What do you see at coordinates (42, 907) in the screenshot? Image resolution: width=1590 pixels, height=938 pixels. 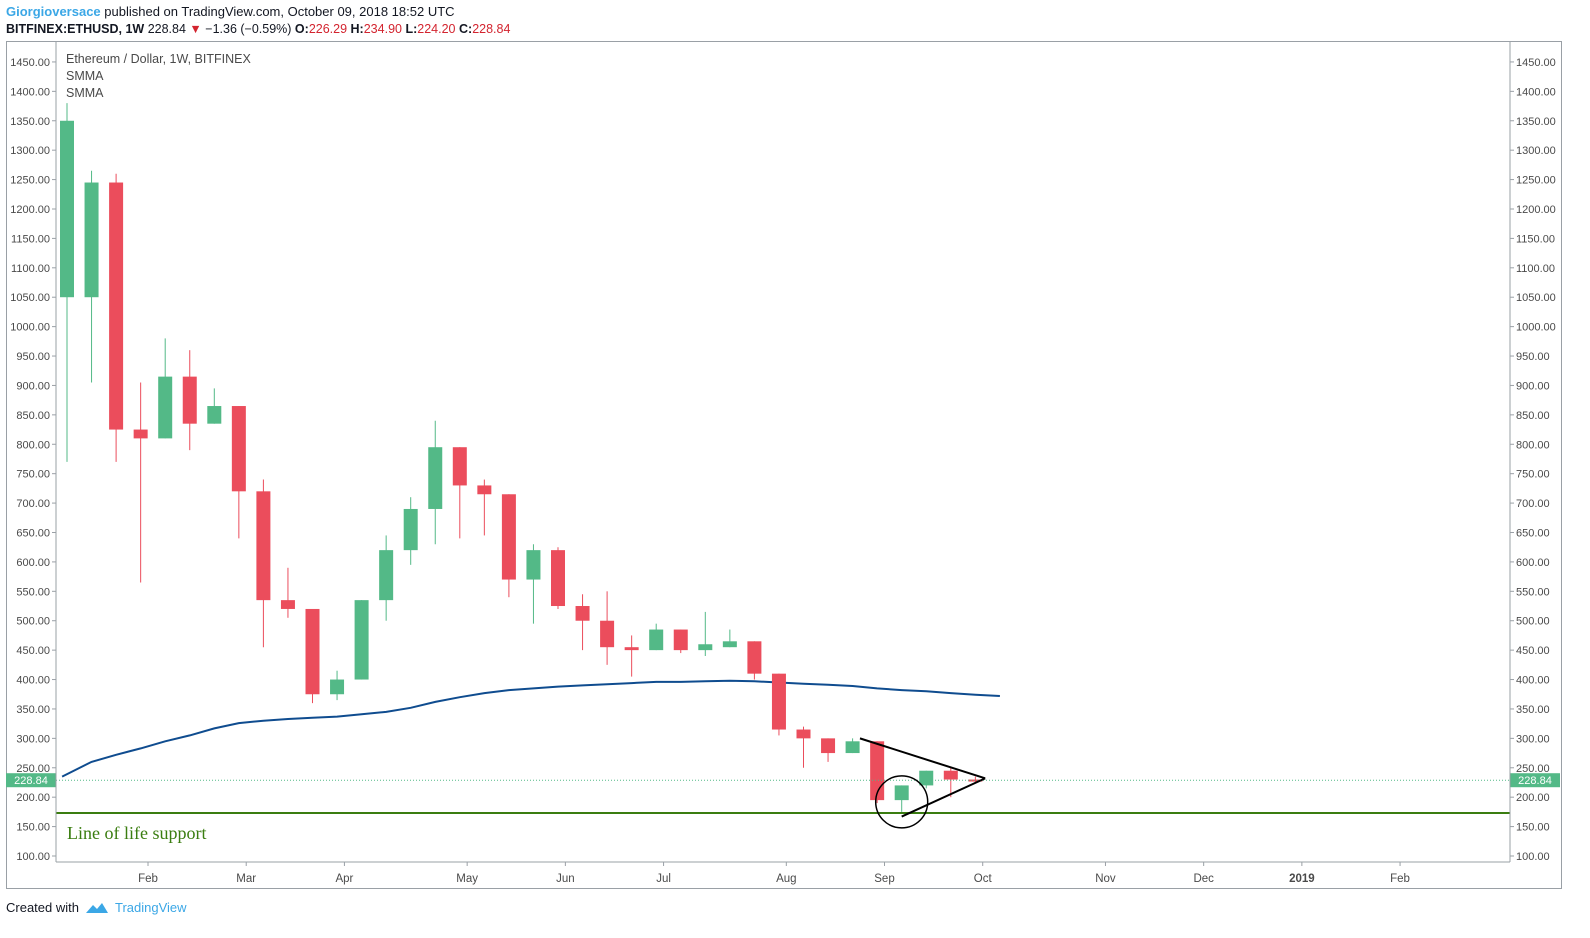 I see `created-with-text: Created with` at bounding box center [42, 907].